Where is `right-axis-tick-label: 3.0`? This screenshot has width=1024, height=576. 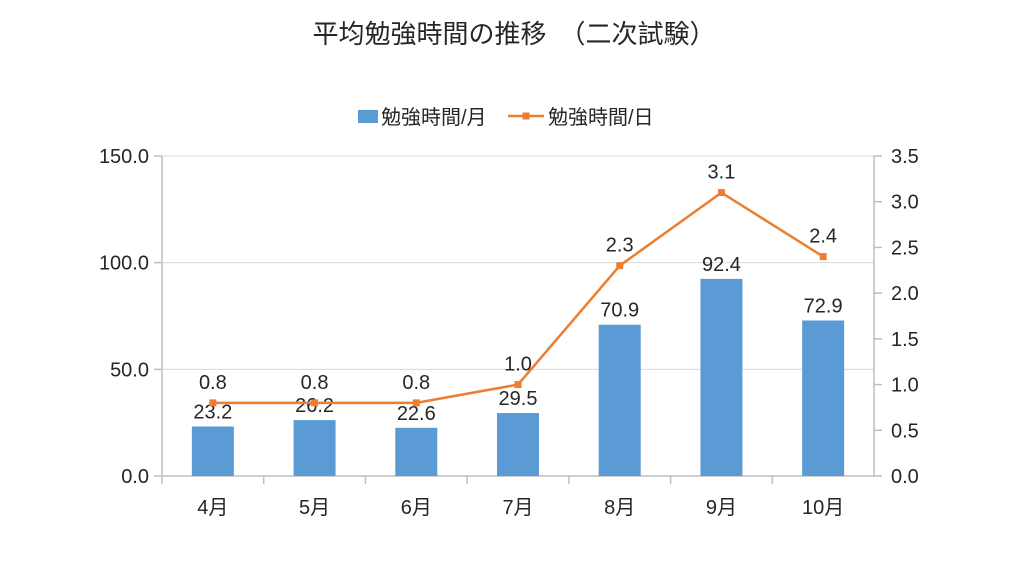
right-axis-tick-label: 3.0 is located at coordinates (905, 203).